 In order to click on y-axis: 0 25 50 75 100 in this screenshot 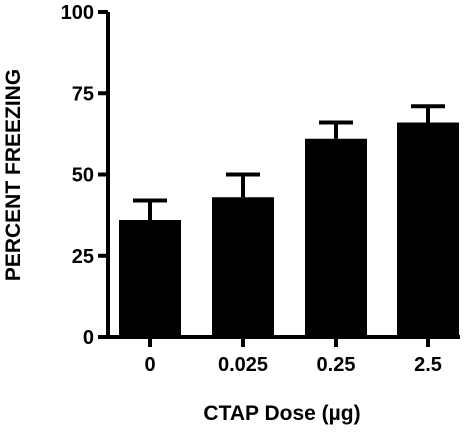, I will do `click(85, 175)`.